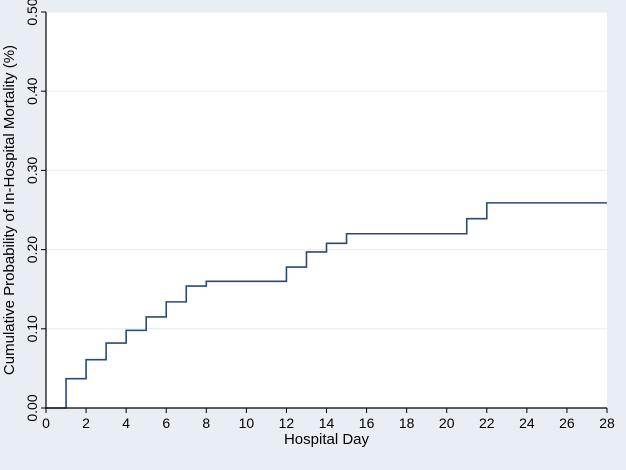 This screenshot has height=470, width=626. I want to click on y-tick-label: 0.40, so click(32, 90).